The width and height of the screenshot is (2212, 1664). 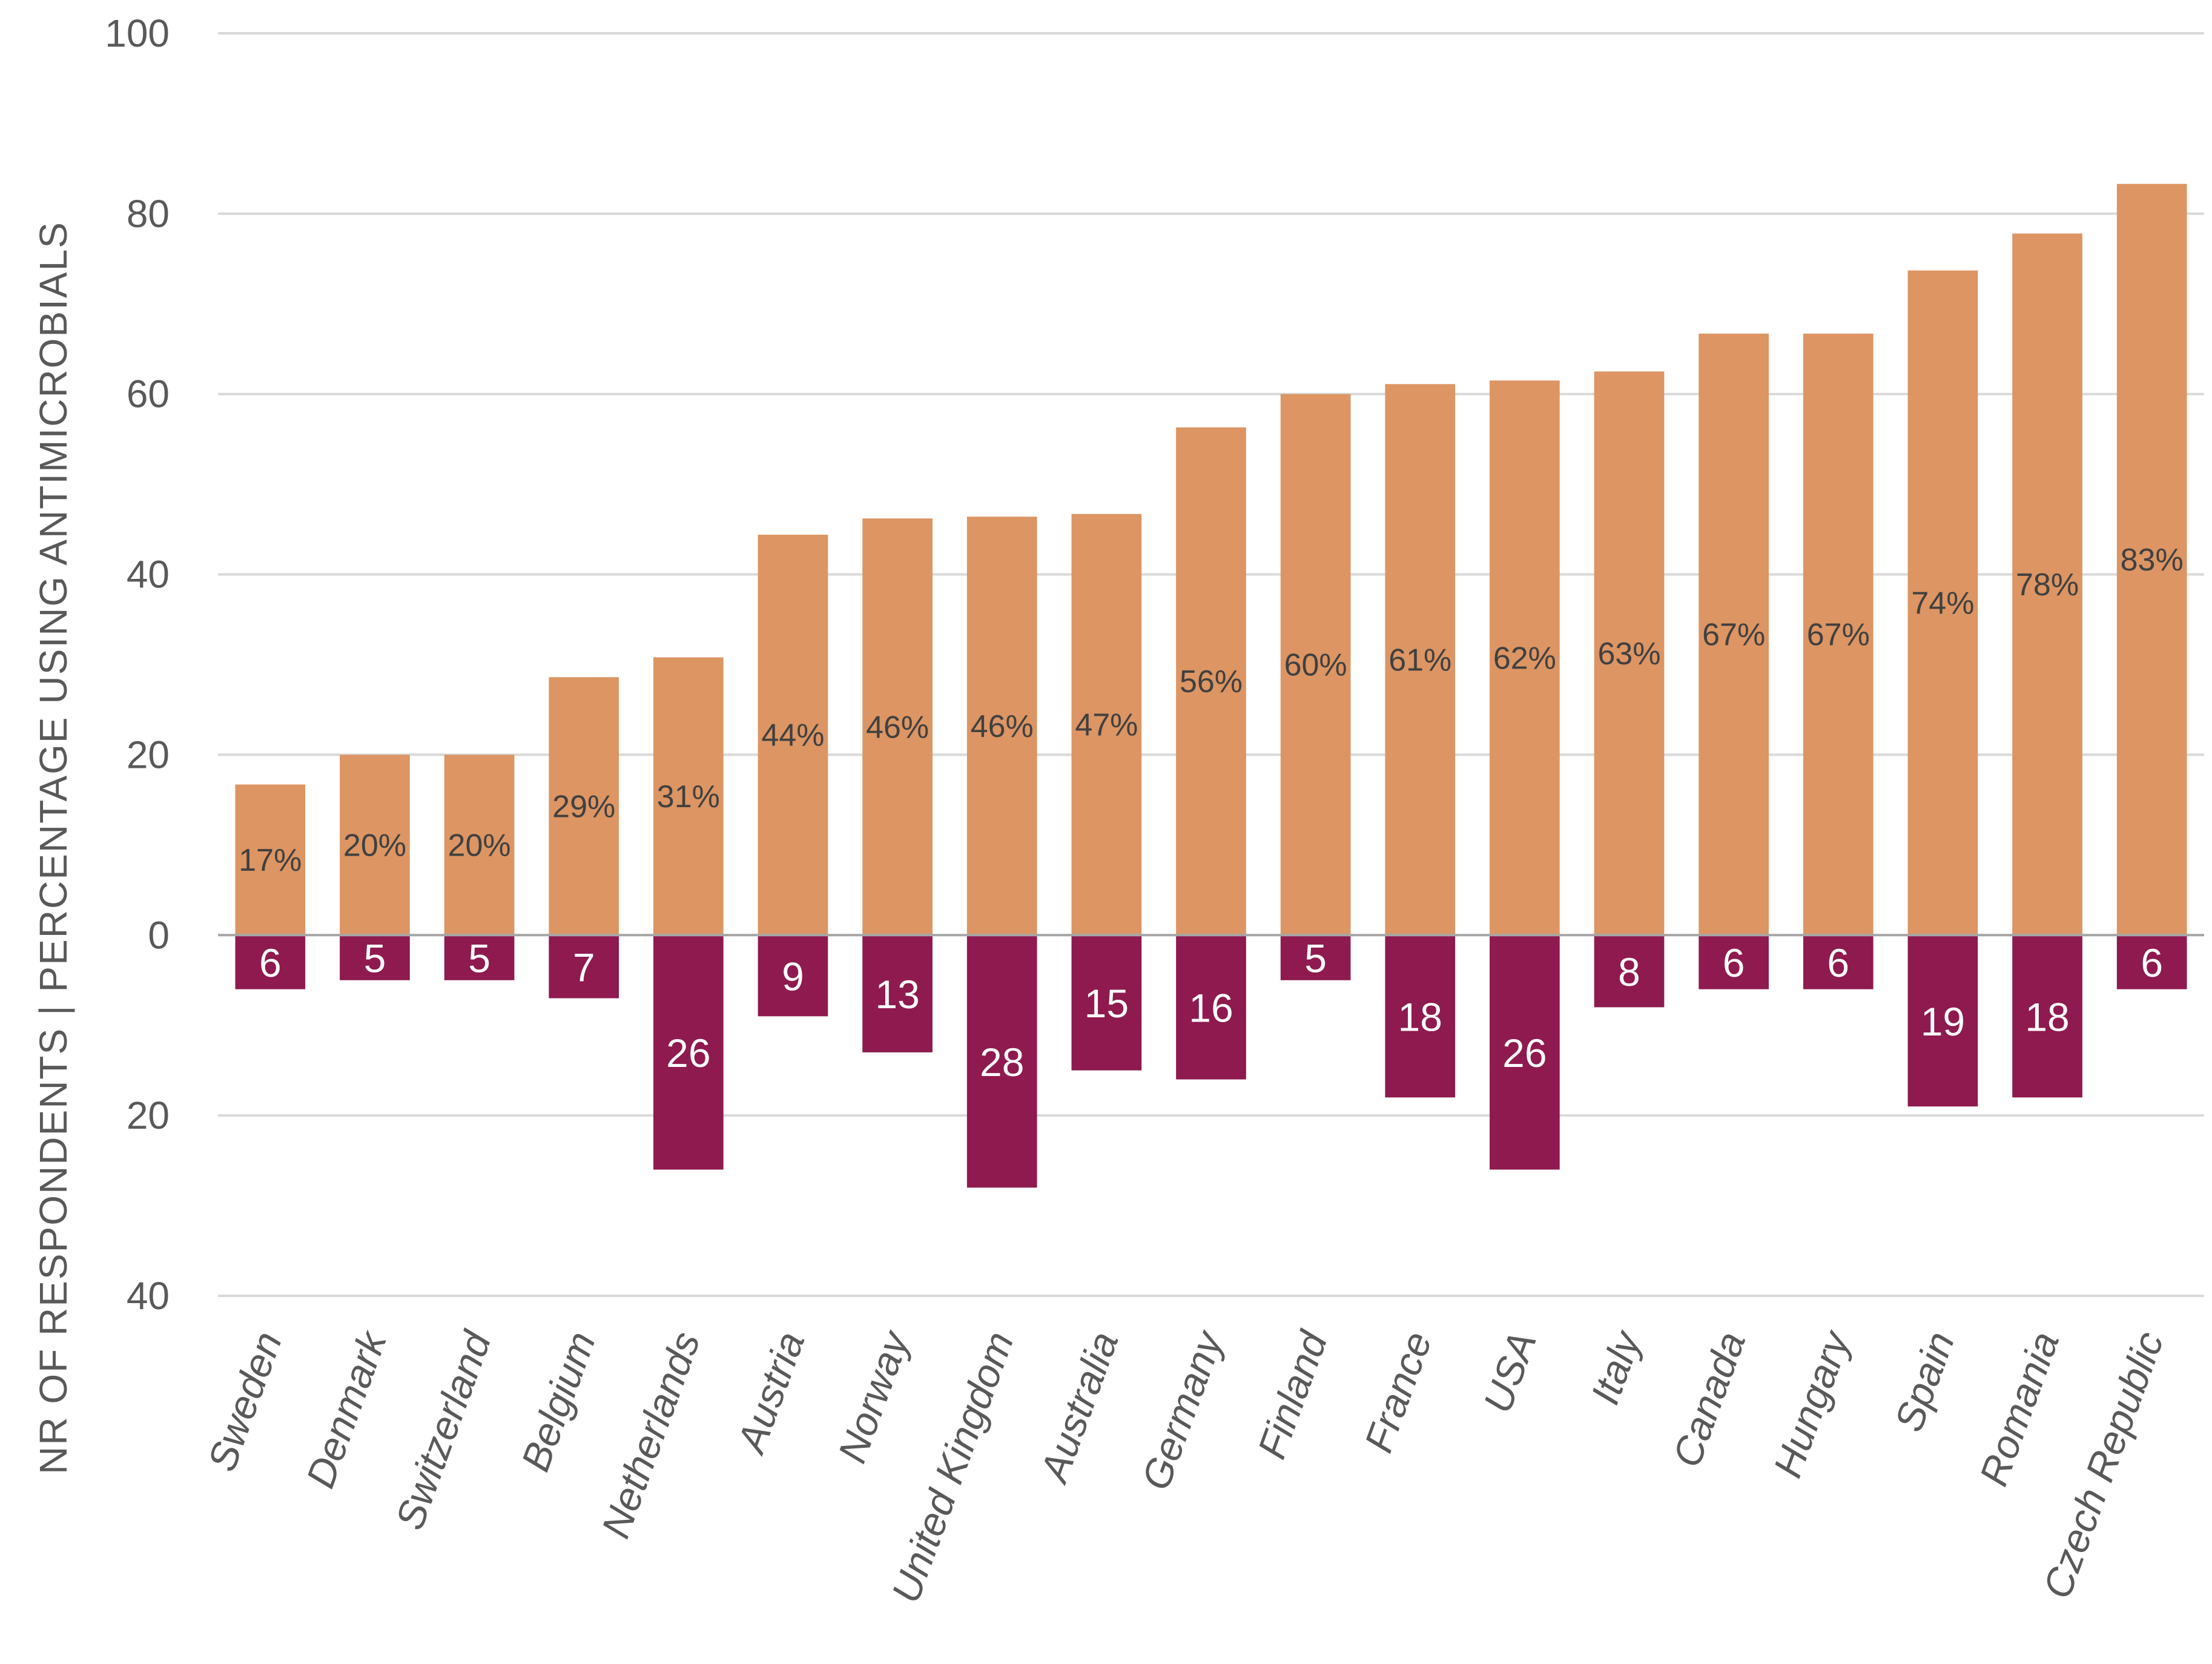 What do you see at coordinates (1399, 1392) in the screenshot?
I see `x-category-label: France` at bounding box center [1399, 1392].